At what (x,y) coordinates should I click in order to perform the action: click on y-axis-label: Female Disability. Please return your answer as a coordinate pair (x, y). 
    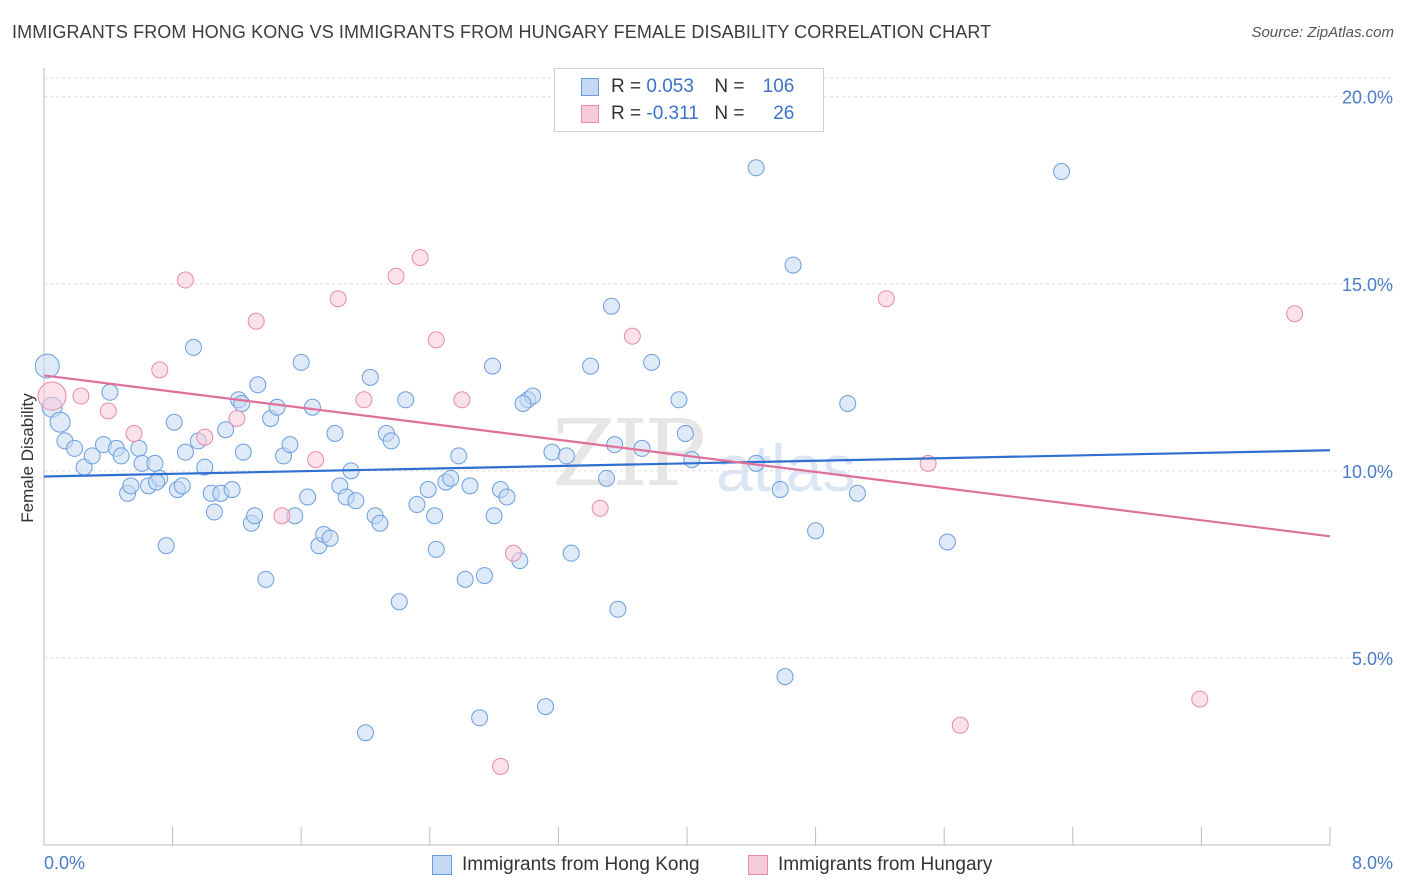
    Looking at the image, I should click on (27, 458).